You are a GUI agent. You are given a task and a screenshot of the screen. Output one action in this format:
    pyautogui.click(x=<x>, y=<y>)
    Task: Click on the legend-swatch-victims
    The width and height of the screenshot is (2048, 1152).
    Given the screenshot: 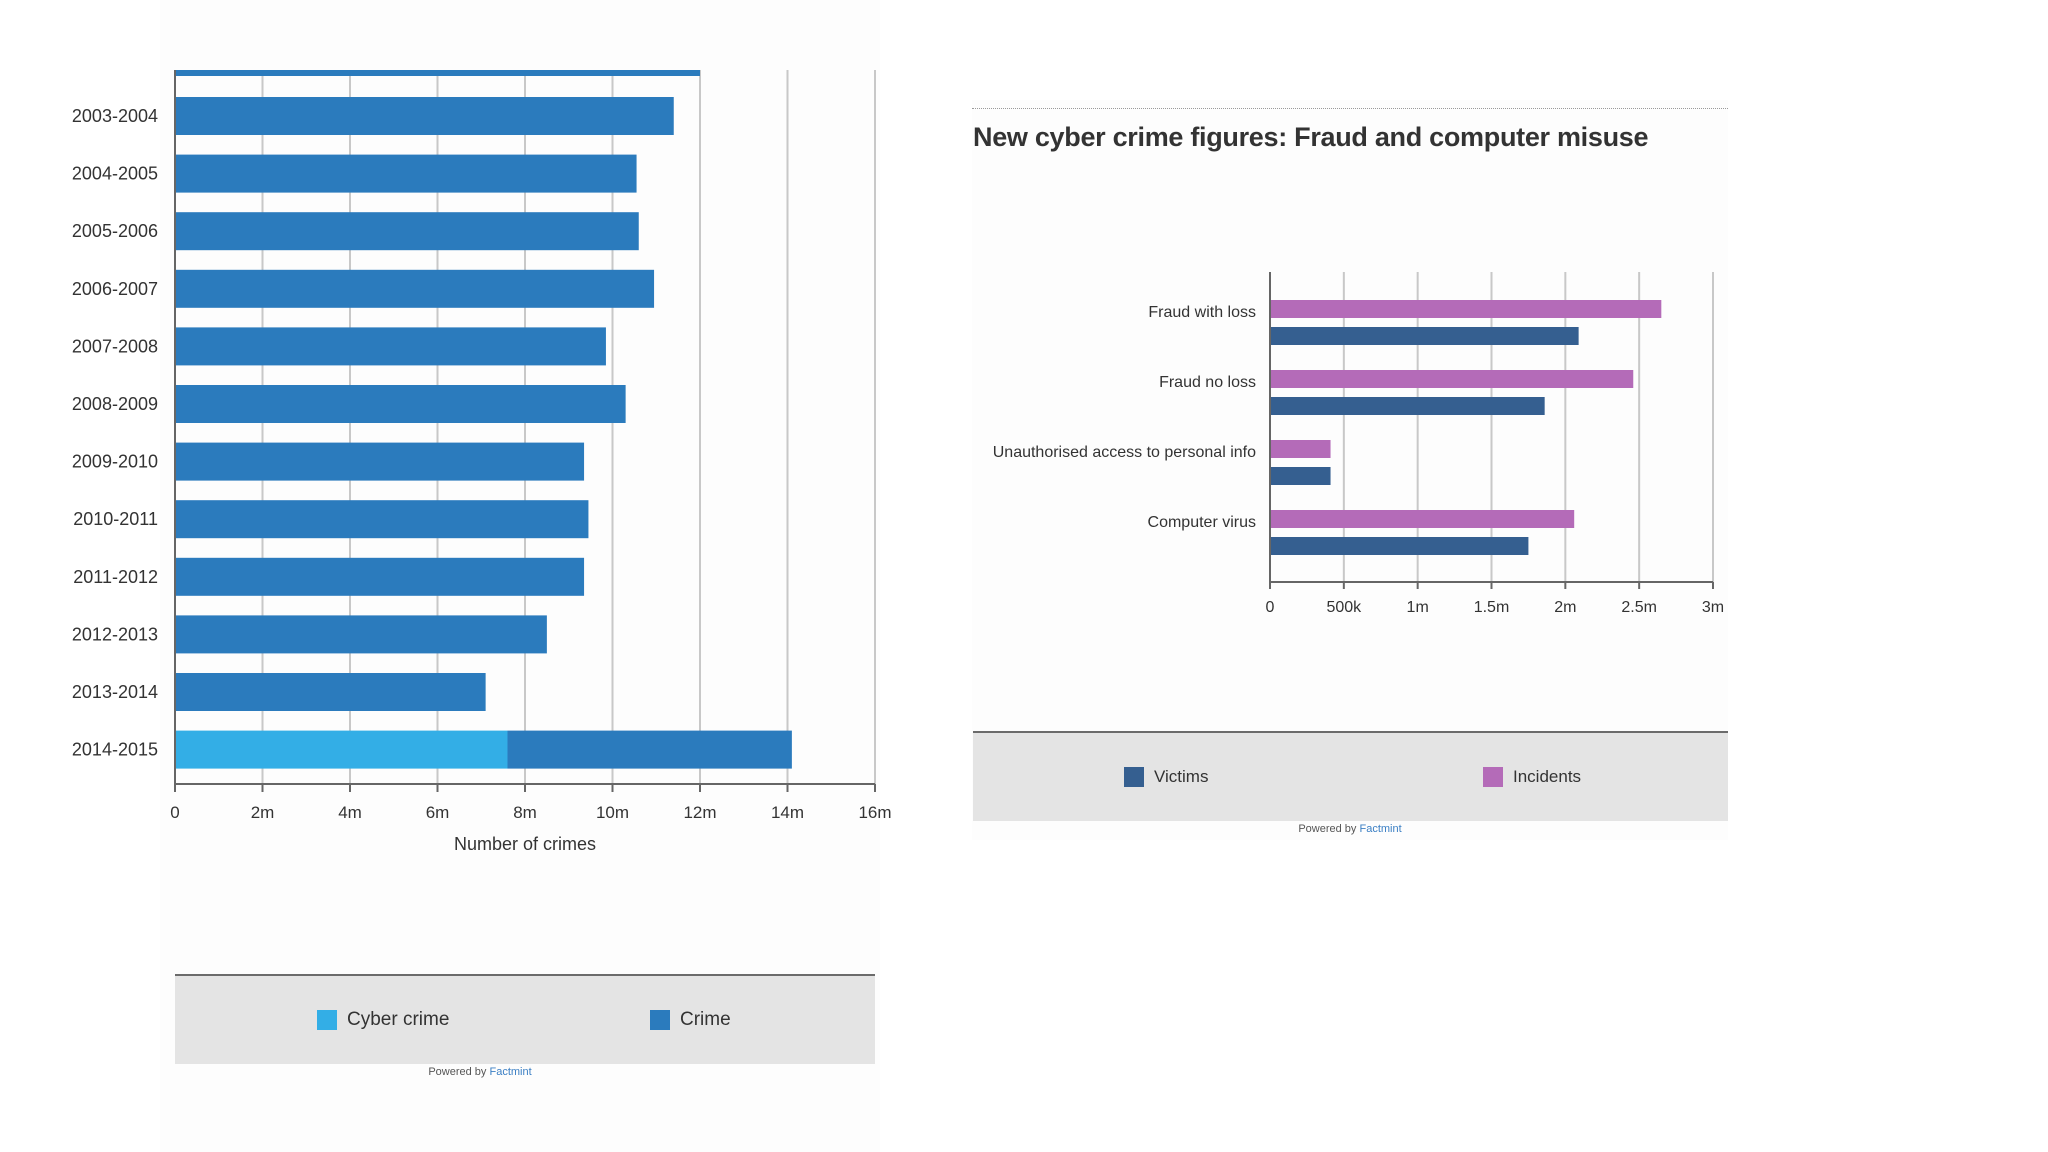 What is the action you would take?
    pyautogui.click(x=1134, y=777)
    